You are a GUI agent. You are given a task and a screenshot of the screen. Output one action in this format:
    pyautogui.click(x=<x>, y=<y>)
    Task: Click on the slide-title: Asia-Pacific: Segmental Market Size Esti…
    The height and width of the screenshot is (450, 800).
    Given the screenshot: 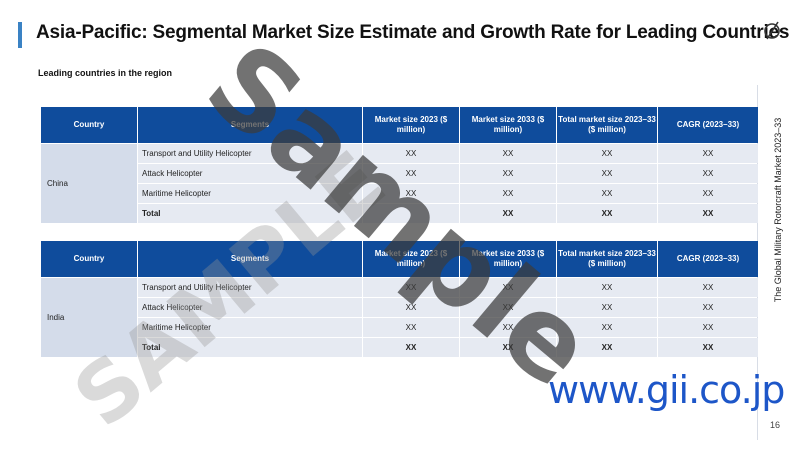 What is the action you would take?
    pyautogui.click(x=413, y=32)
    